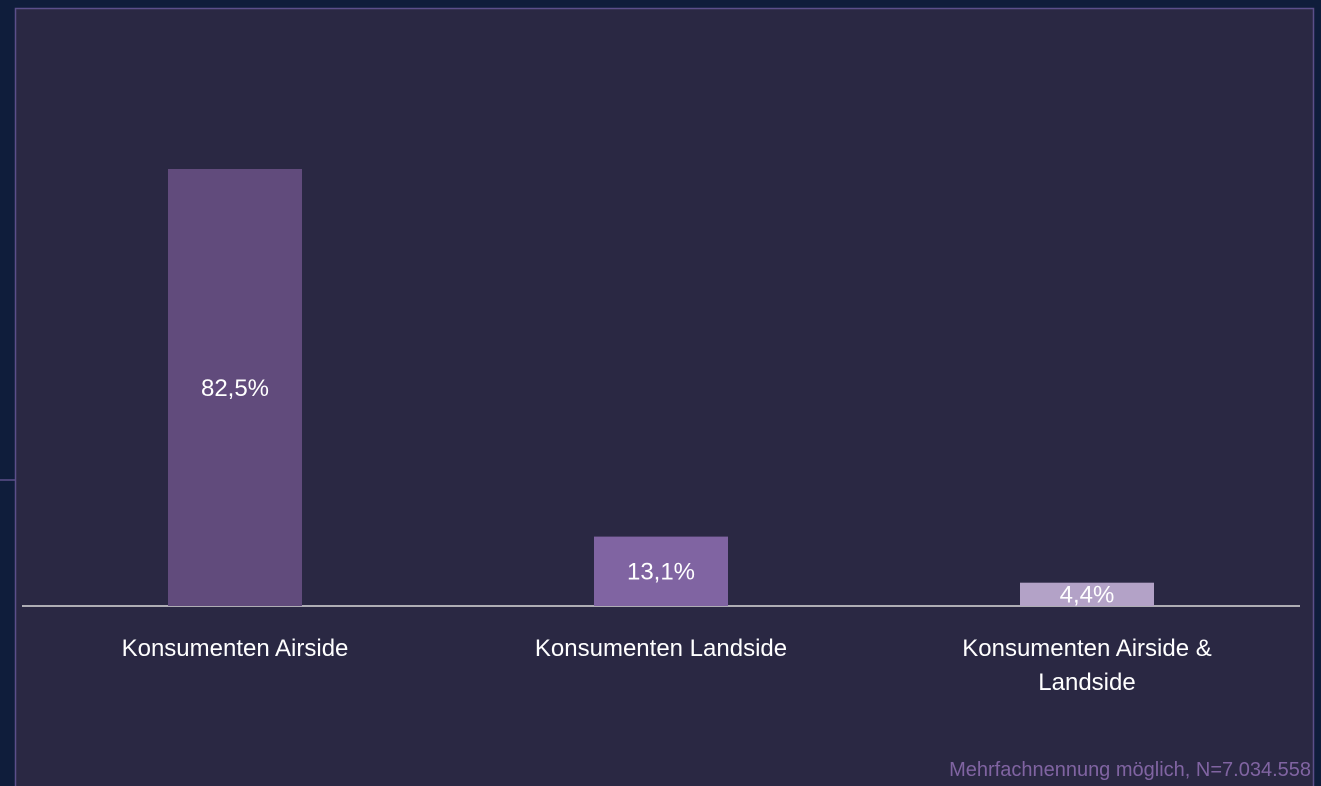  What do you see at coordinates (661, 648) in the screenshot?
I see `x-tick-label: Konsumenten Landside` at bounding box center [661, 648].